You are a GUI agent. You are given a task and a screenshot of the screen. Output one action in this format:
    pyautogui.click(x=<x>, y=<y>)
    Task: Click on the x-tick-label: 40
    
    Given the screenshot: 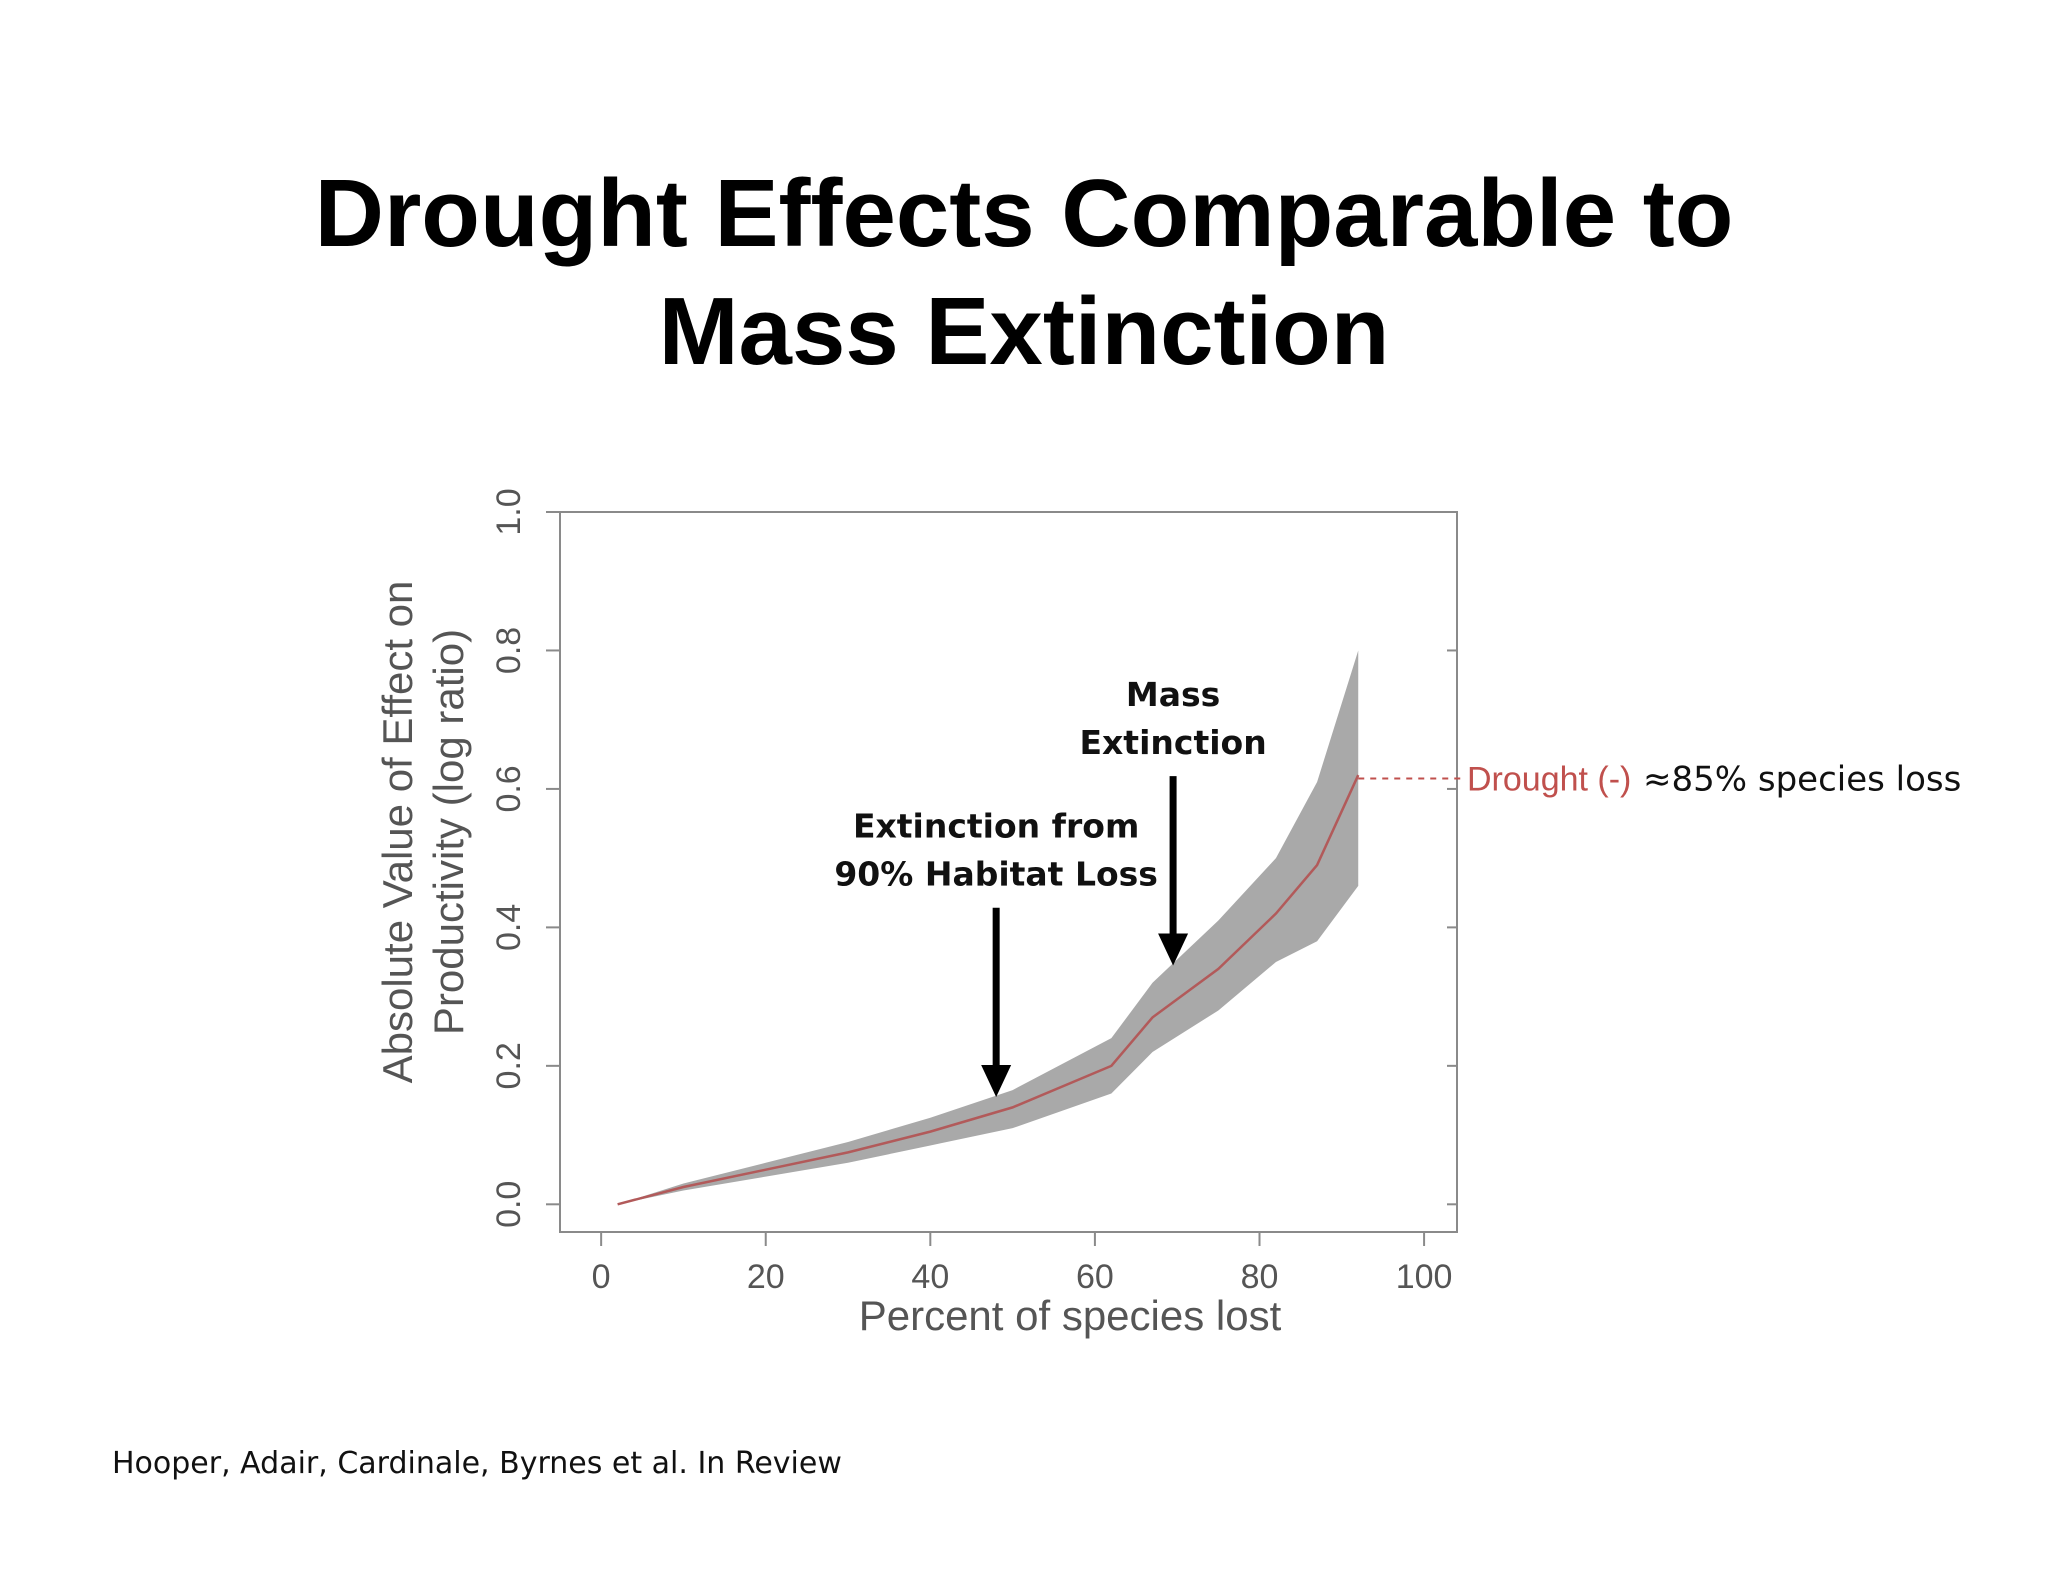 What is the action you would take?
    pyautogui.click(x=930, y=1277)
    